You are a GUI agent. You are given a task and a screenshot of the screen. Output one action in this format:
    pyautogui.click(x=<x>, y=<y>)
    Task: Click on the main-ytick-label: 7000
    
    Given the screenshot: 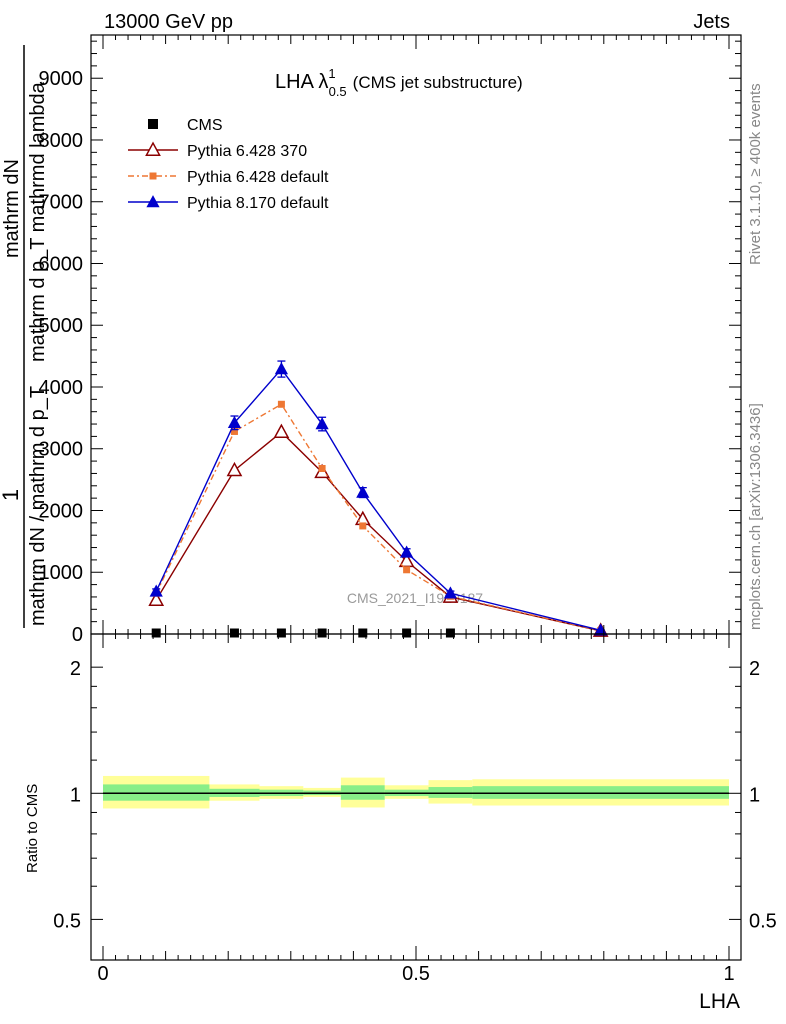 What is the action you would take?
    pyautogui.click(x=61, y=203)
    